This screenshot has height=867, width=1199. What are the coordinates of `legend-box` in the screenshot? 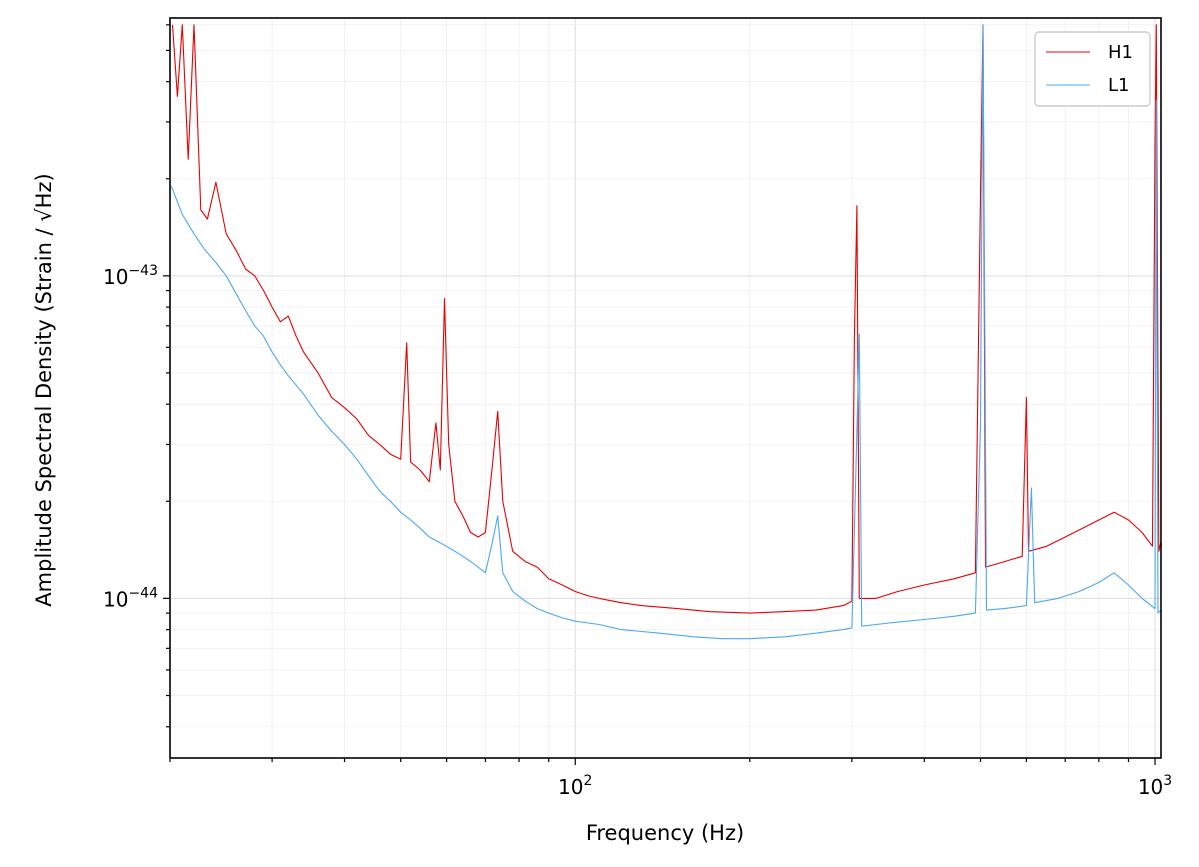 It's located at (1092, 69).